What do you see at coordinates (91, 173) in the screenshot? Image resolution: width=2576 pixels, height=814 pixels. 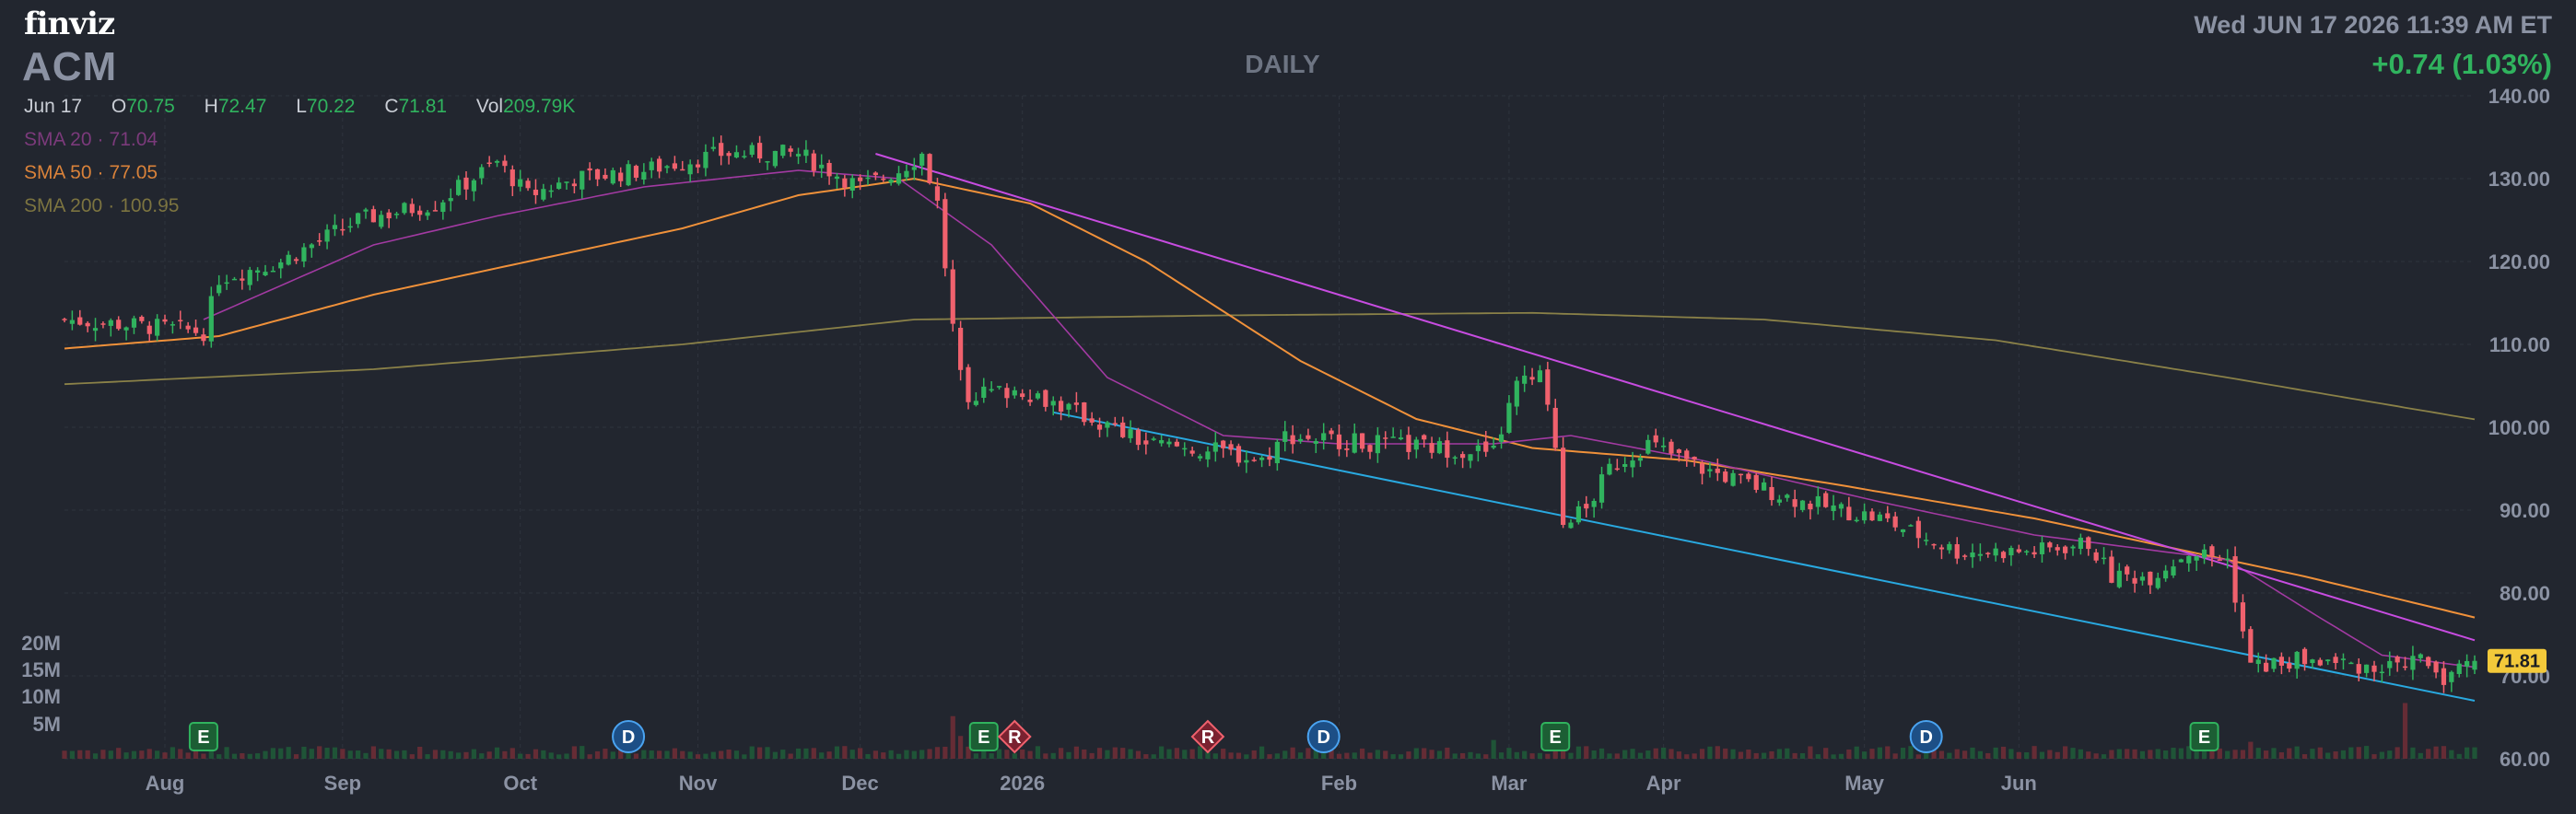 I see `sma50-legend: SMA 50 · 77.05` at bounding box center [91, 173].